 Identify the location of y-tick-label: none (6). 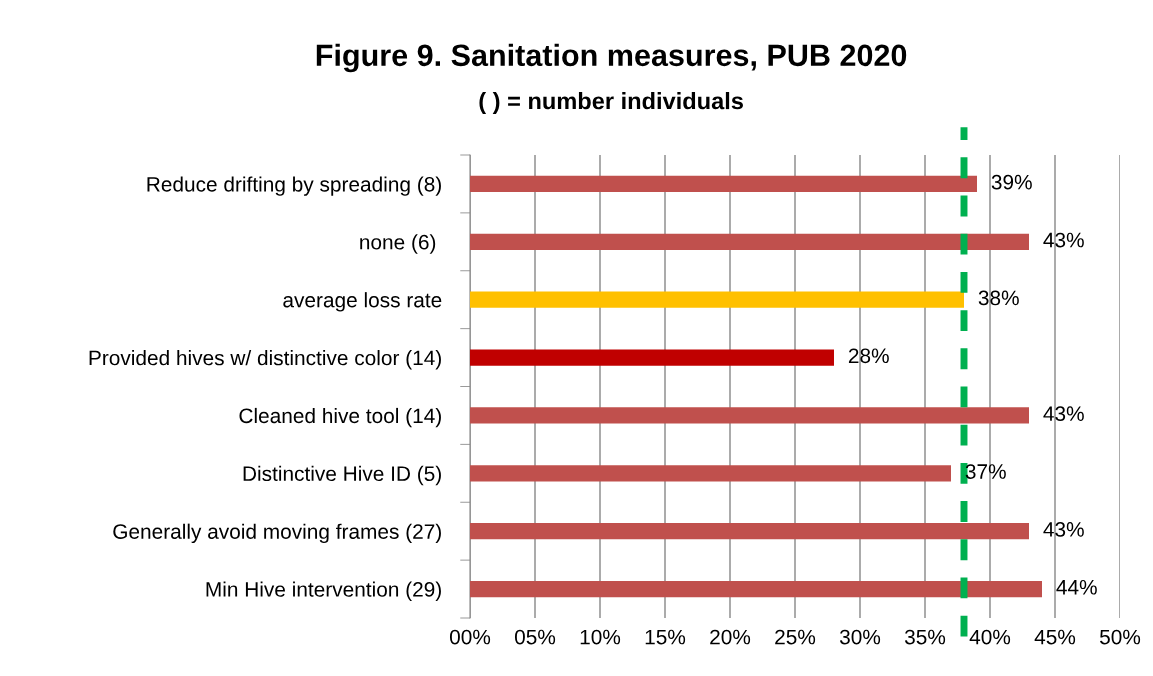
(398, 244).